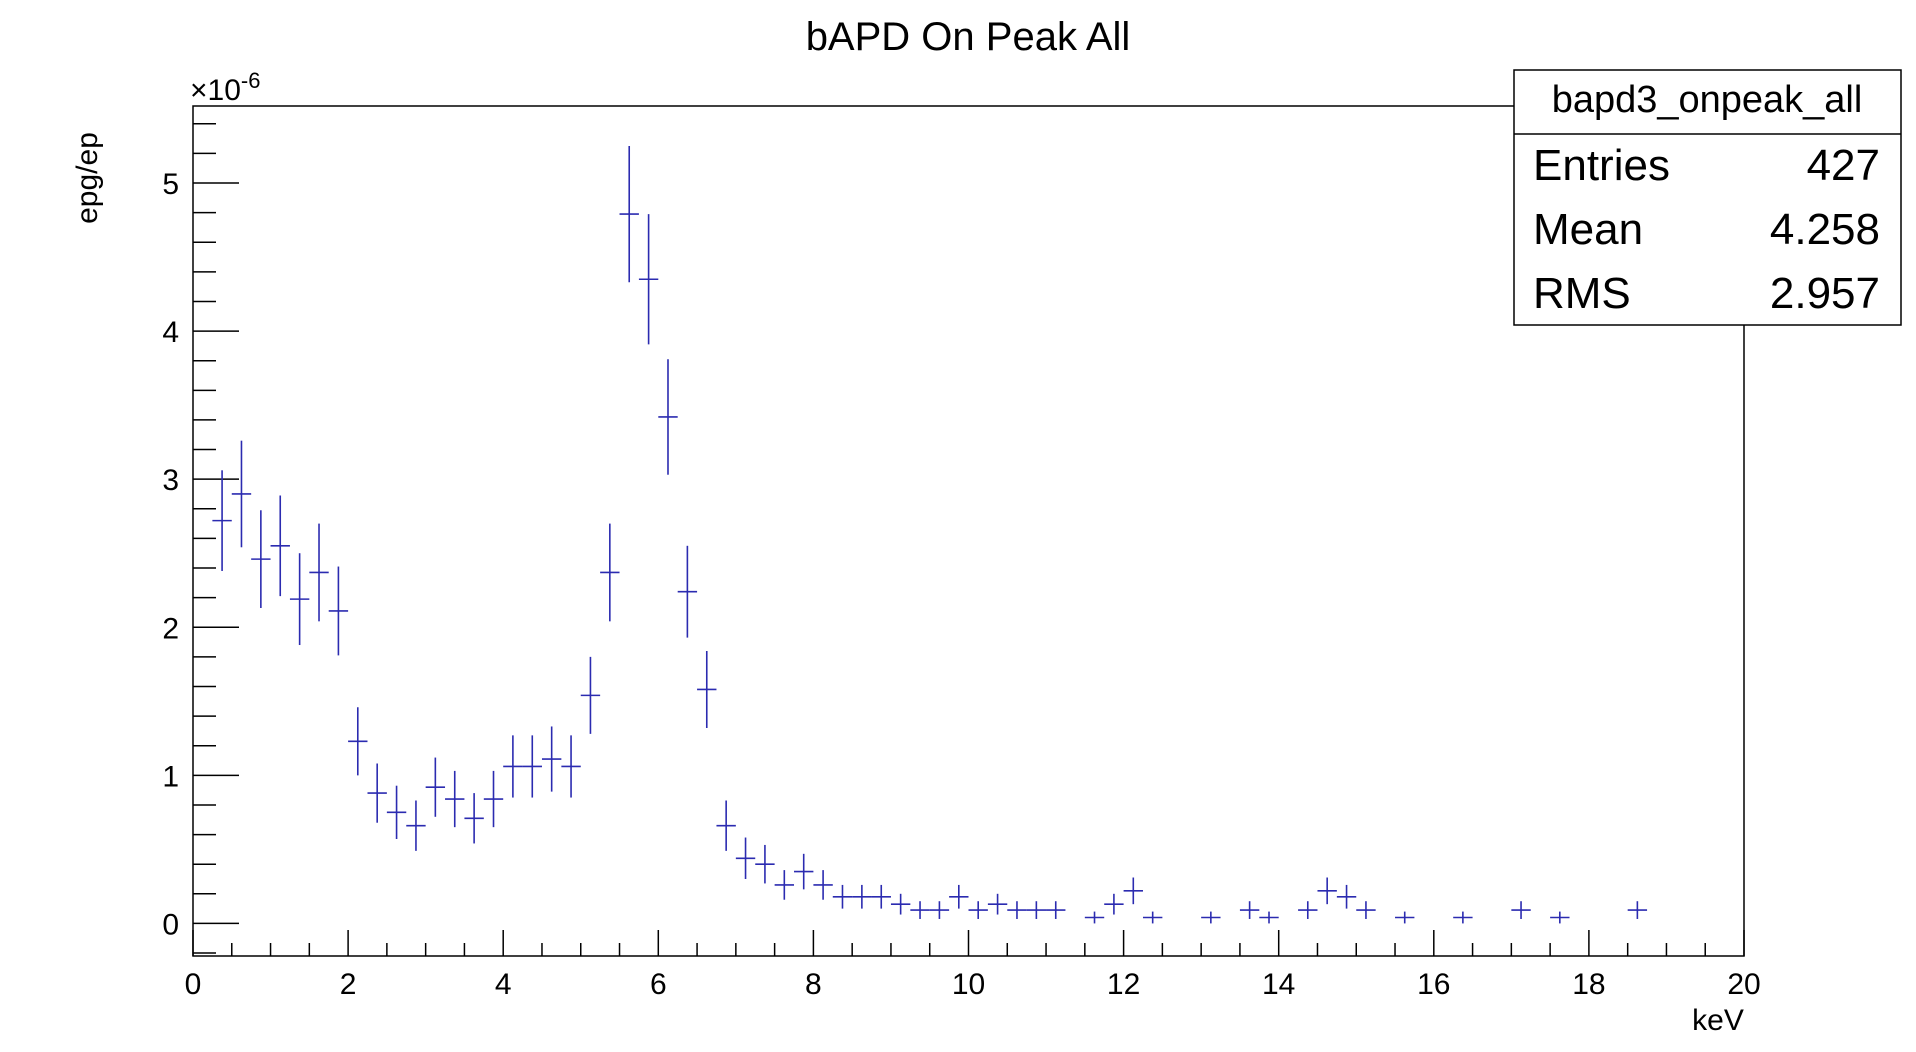 The height and width of the screenshot is (1052, 1916). I want to click on x-tick-label: 18, so click(1588, 984).